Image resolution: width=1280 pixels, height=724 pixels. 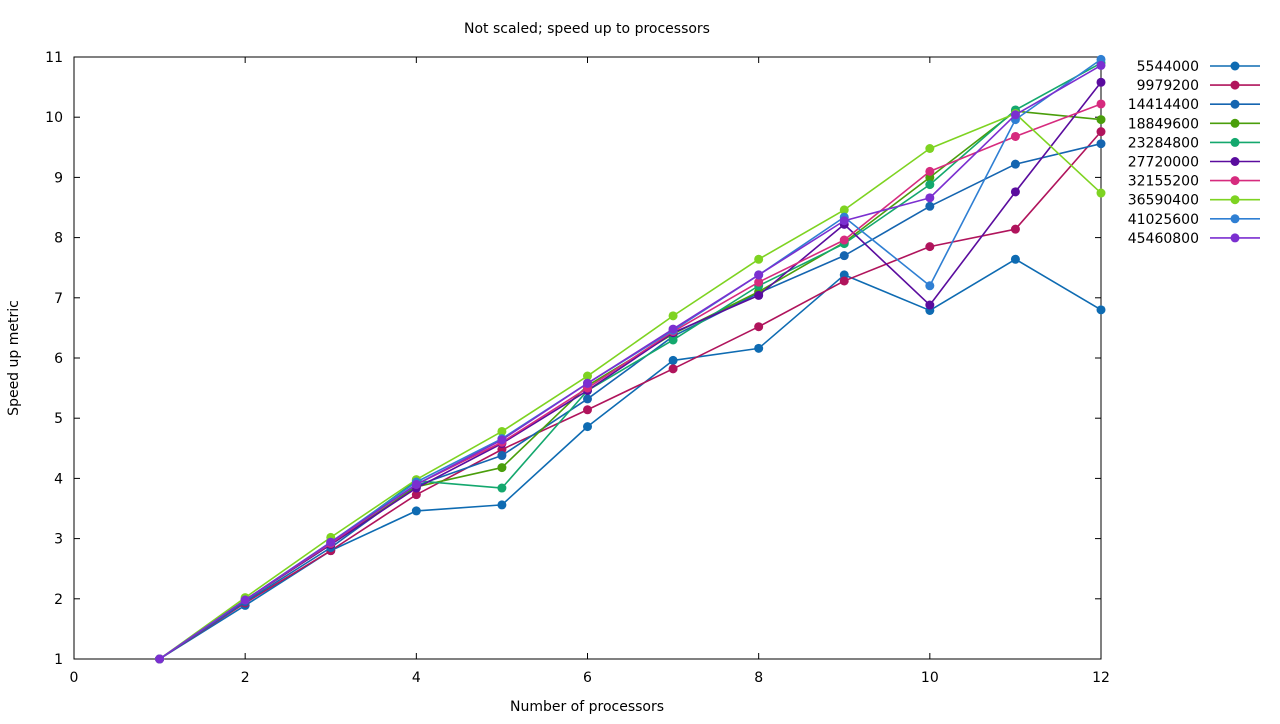 I want to click on x-tick-label: 6, so click(x=587, y=678).